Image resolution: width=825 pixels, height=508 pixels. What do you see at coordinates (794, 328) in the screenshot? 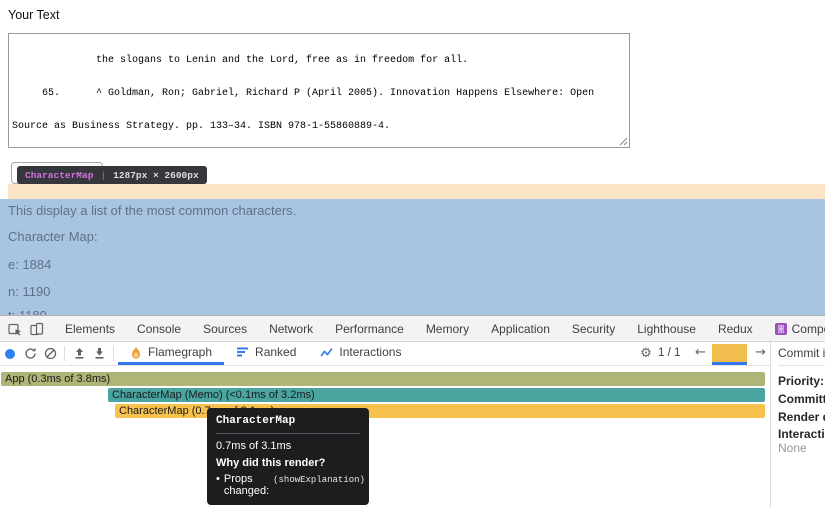
I see `tab-components: Components` at bounding box center [794, 328].